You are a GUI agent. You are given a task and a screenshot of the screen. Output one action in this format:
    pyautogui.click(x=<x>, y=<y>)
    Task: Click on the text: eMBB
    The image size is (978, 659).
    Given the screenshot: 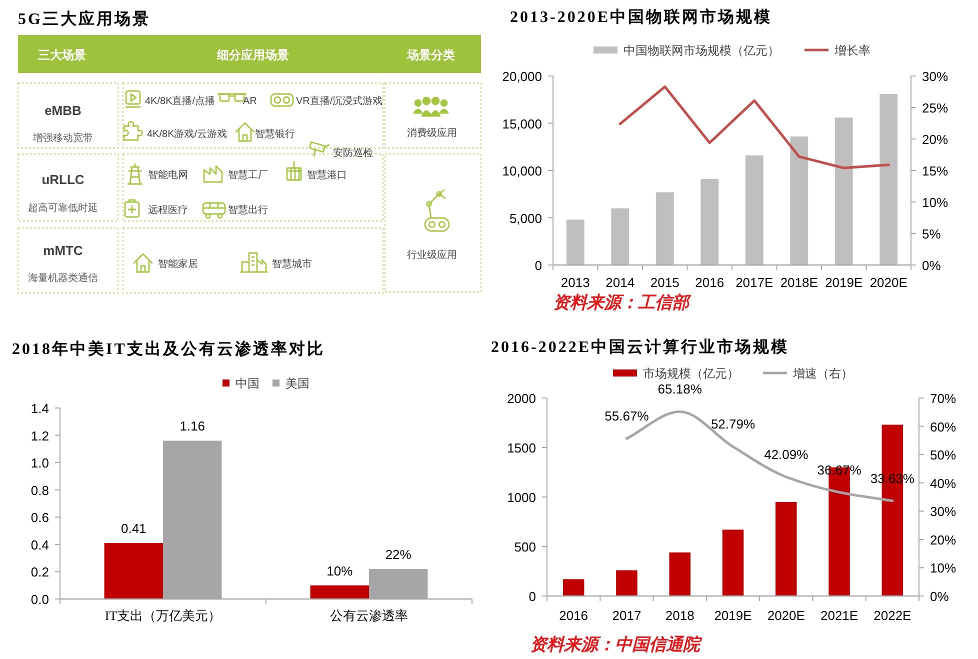 What is the action you would take?
    pyautogui.click(x=63, y=110)
    